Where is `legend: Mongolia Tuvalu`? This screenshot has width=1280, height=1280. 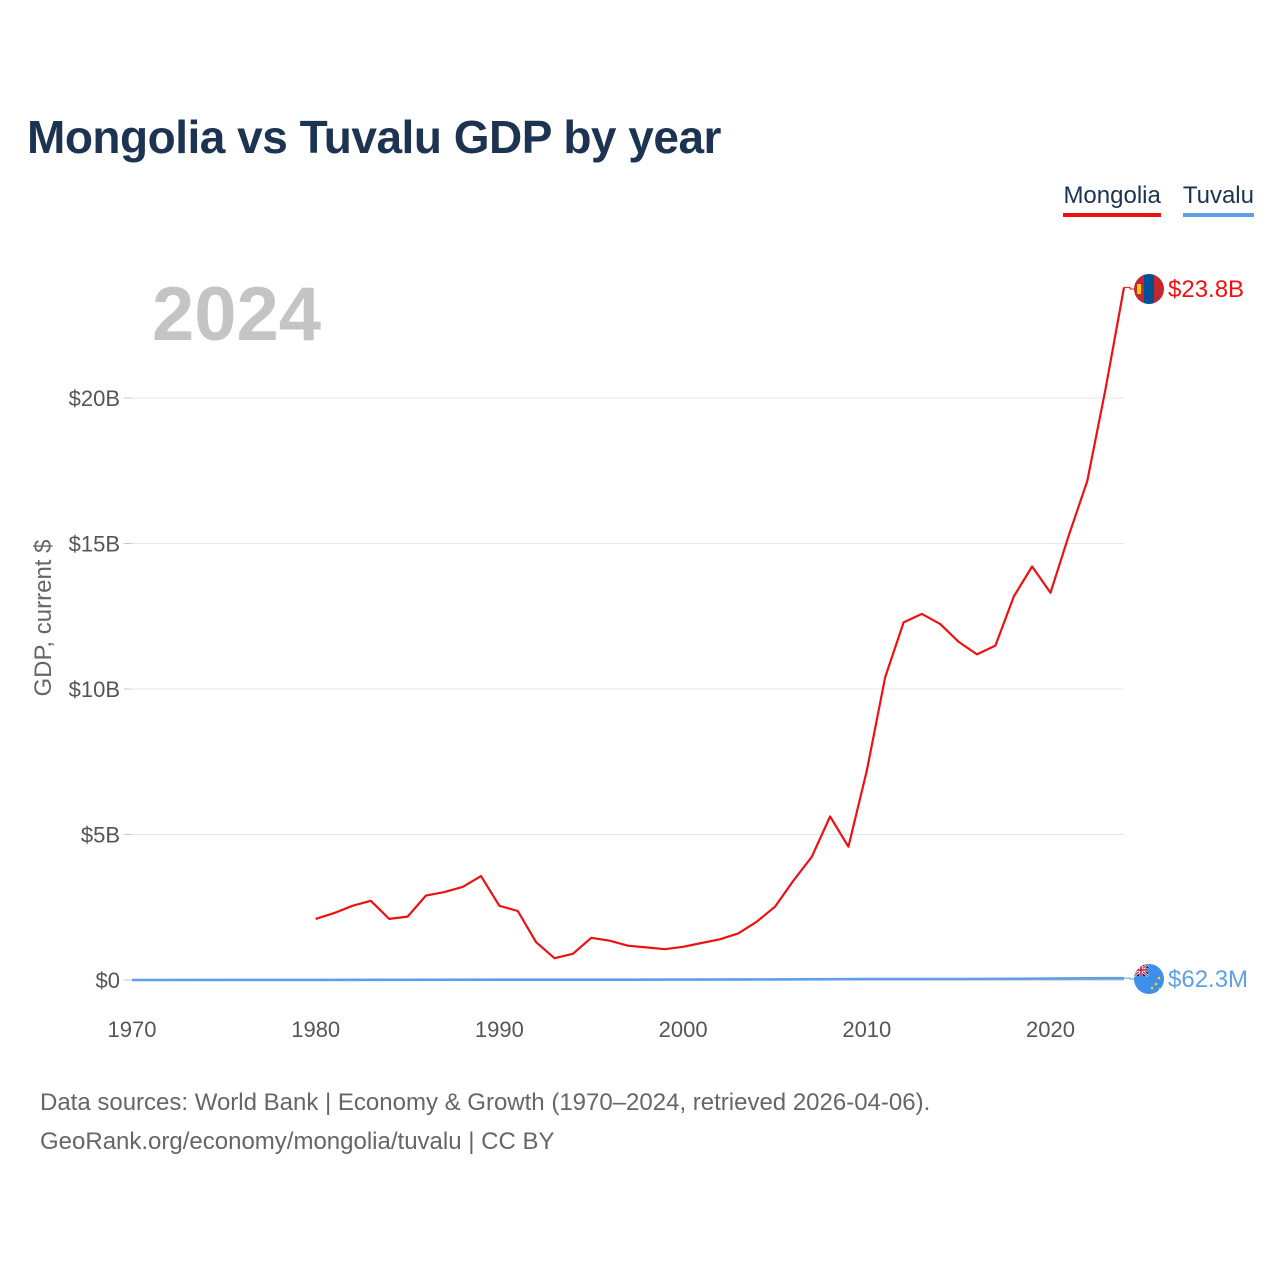 legend: Mongolia Tuvalu is located at coordinates (1158, 199).